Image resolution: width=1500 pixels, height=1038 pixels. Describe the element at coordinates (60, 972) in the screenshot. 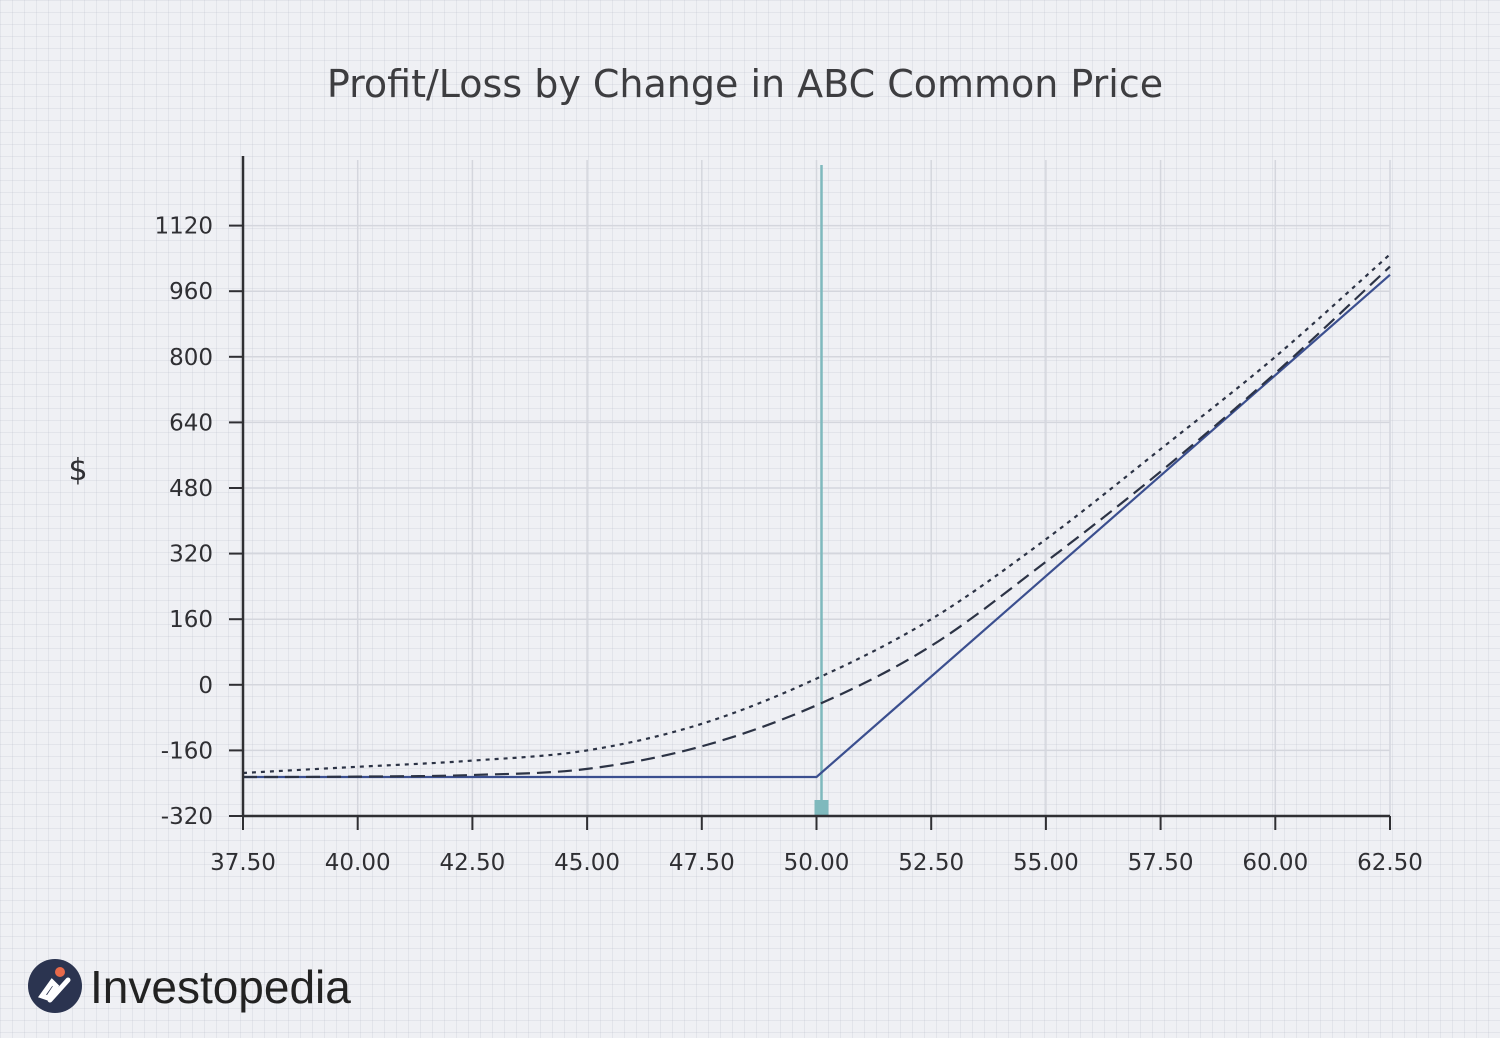

I see `logo-dot-icon` at that location.